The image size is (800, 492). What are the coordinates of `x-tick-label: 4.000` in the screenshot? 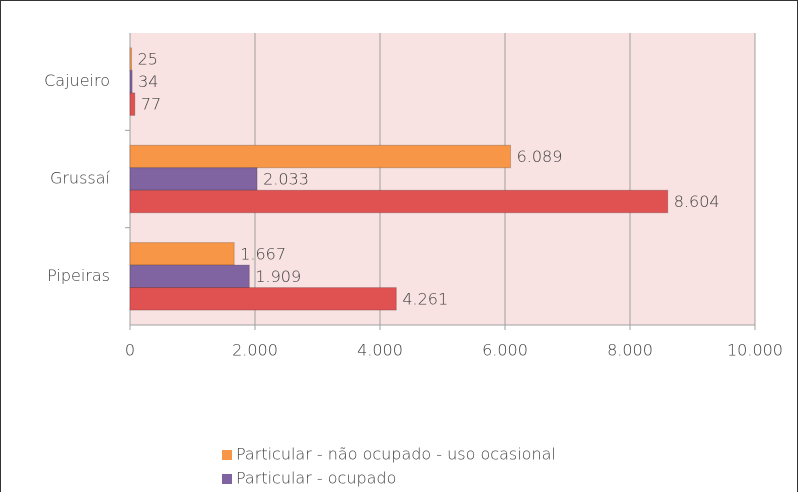 It's located at (380, 350).